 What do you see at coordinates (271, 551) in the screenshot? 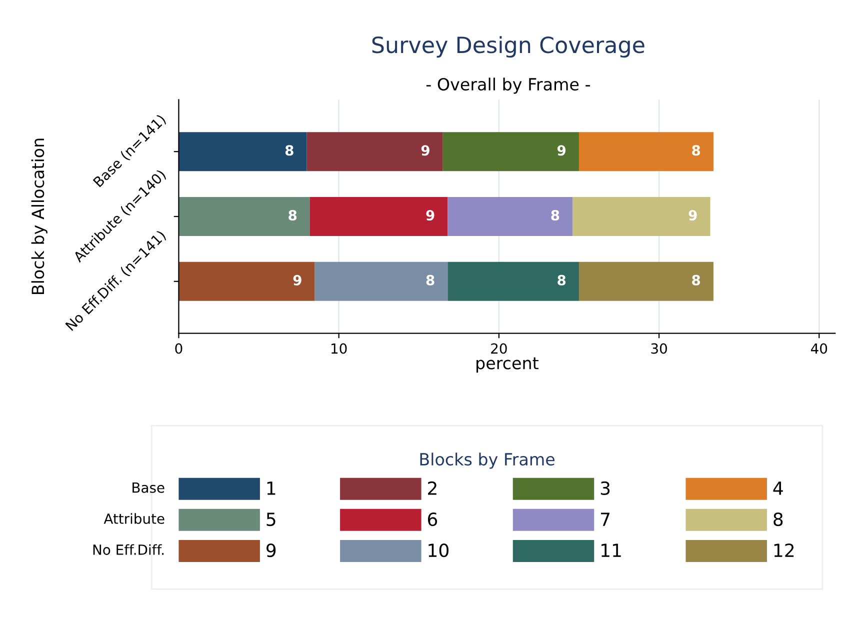
I see `legend-label: 9` at bounding box center [271, 551].